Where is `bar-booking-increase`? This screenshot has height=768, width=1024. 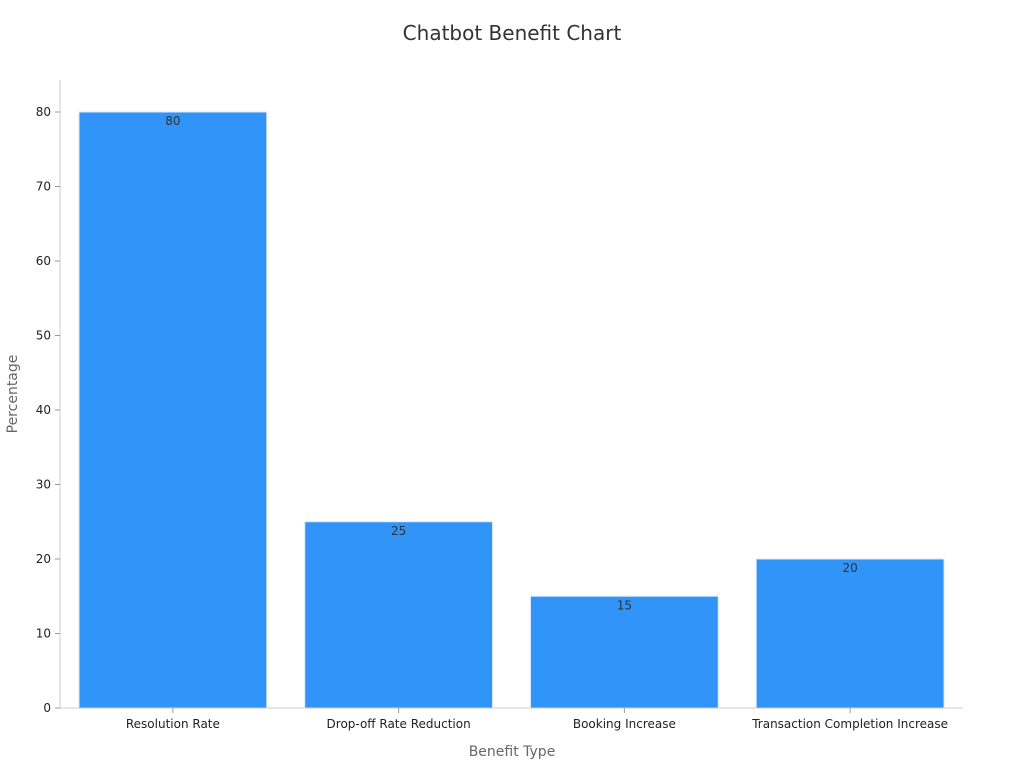 bar-booking-increase is located at coordinates (624, 652).